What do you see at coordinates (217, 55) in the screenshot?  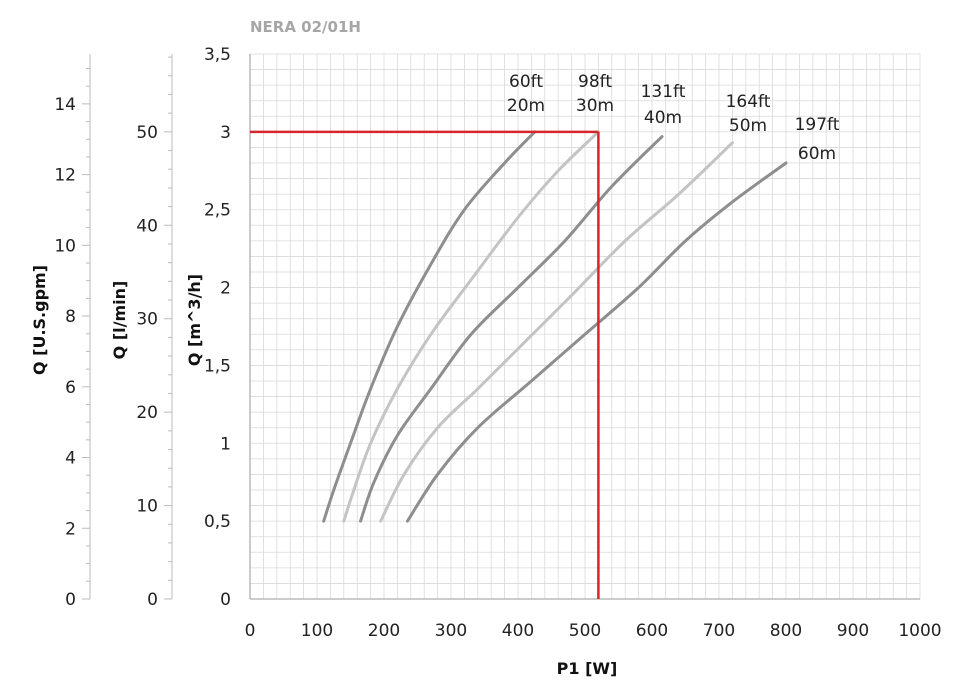 I see `y-tick-label: 3,5` at bounding box center [217, 55].